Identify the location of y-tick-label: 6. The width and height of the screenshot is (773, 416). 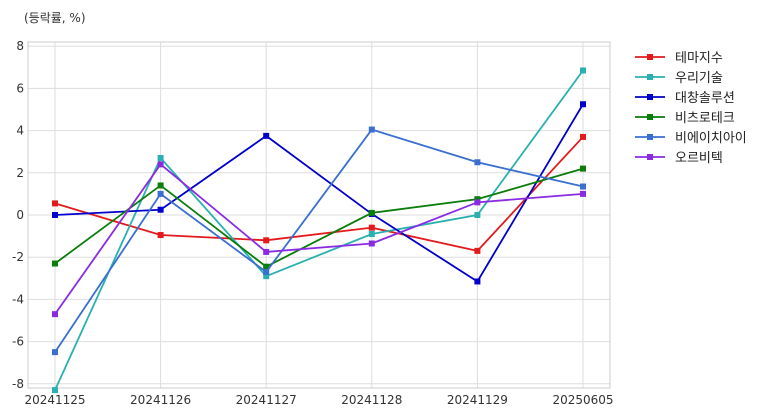
(20, 88).